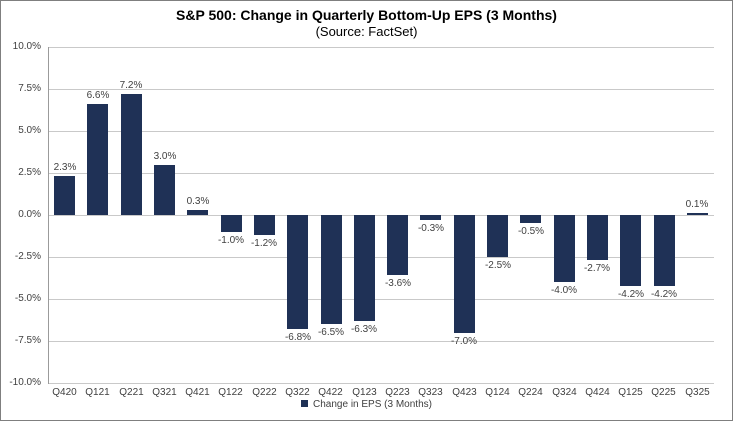 This screenshot has width=733, height=421. I want to click on x-axis-tick-label: Q124, so click(497, 392).